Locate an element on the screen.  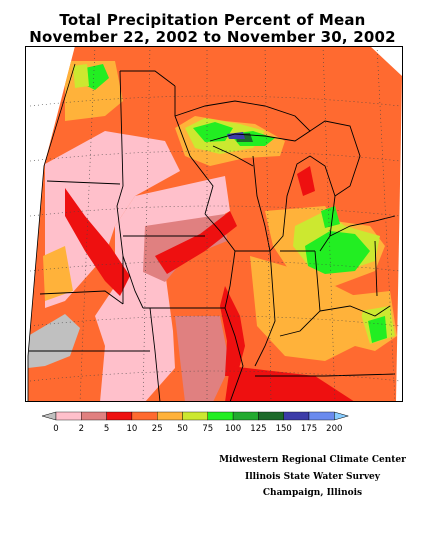
lake-superior-shore is located at coordinates (242, 121).